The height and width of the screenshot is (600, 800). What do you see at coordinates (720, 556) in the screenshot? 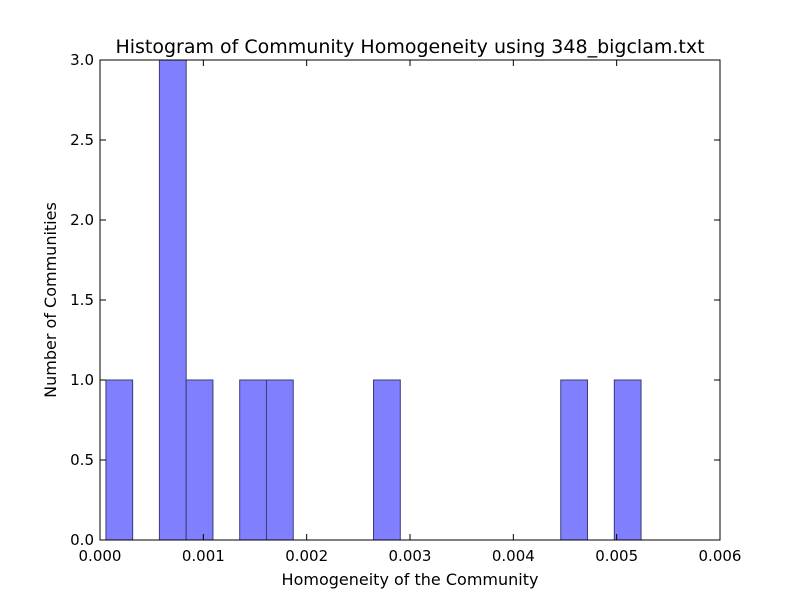
I see `x-tick-label-6: 0.006` at bounding box center [720, 556].